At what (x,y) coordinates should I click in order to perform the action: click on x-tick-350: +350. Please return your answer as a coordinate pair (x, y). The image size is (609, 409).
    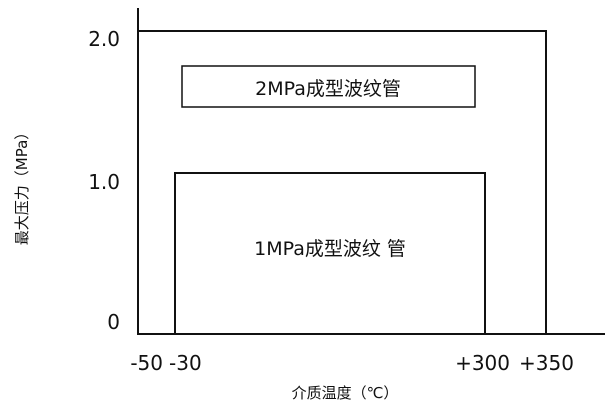
    Looking at the image, I should click on (546, 363).